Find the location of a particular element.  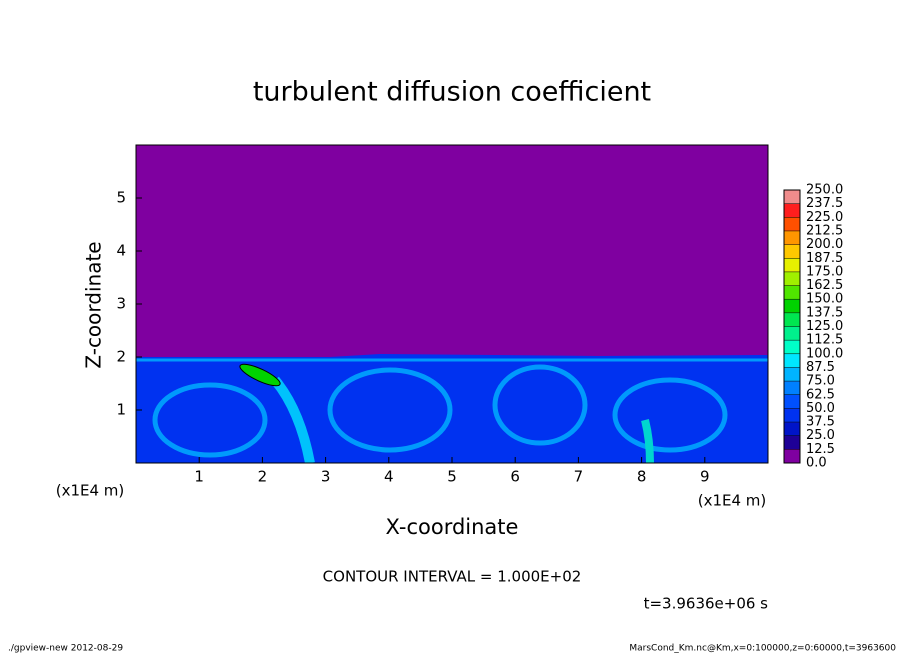

footer-left: ./gpview-new 2012-08-29 is located at coordinates (65, 649).